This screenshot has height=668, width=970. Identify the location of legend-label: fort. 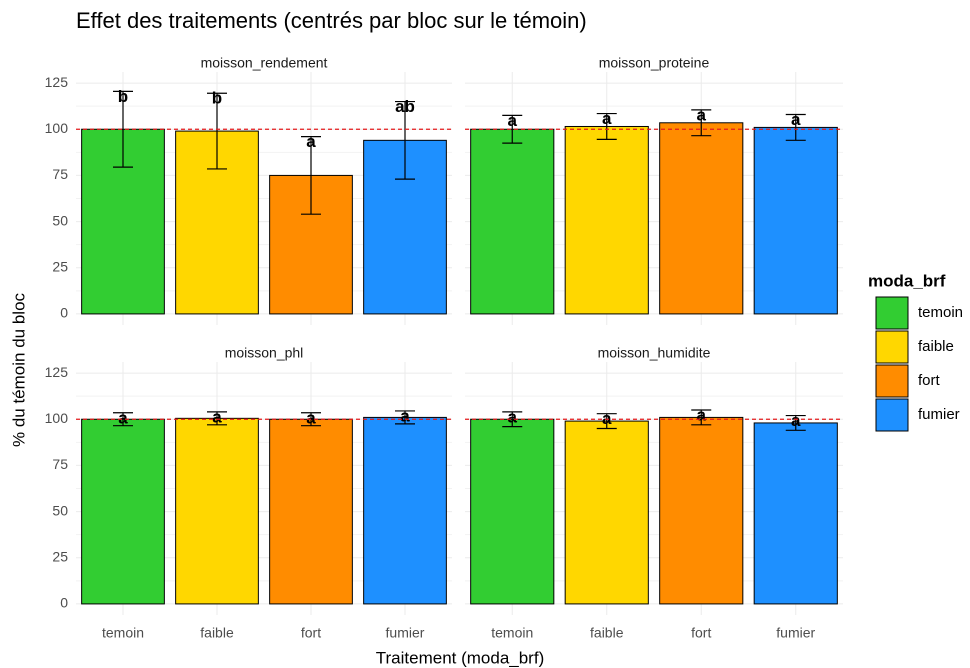
(929, 380).